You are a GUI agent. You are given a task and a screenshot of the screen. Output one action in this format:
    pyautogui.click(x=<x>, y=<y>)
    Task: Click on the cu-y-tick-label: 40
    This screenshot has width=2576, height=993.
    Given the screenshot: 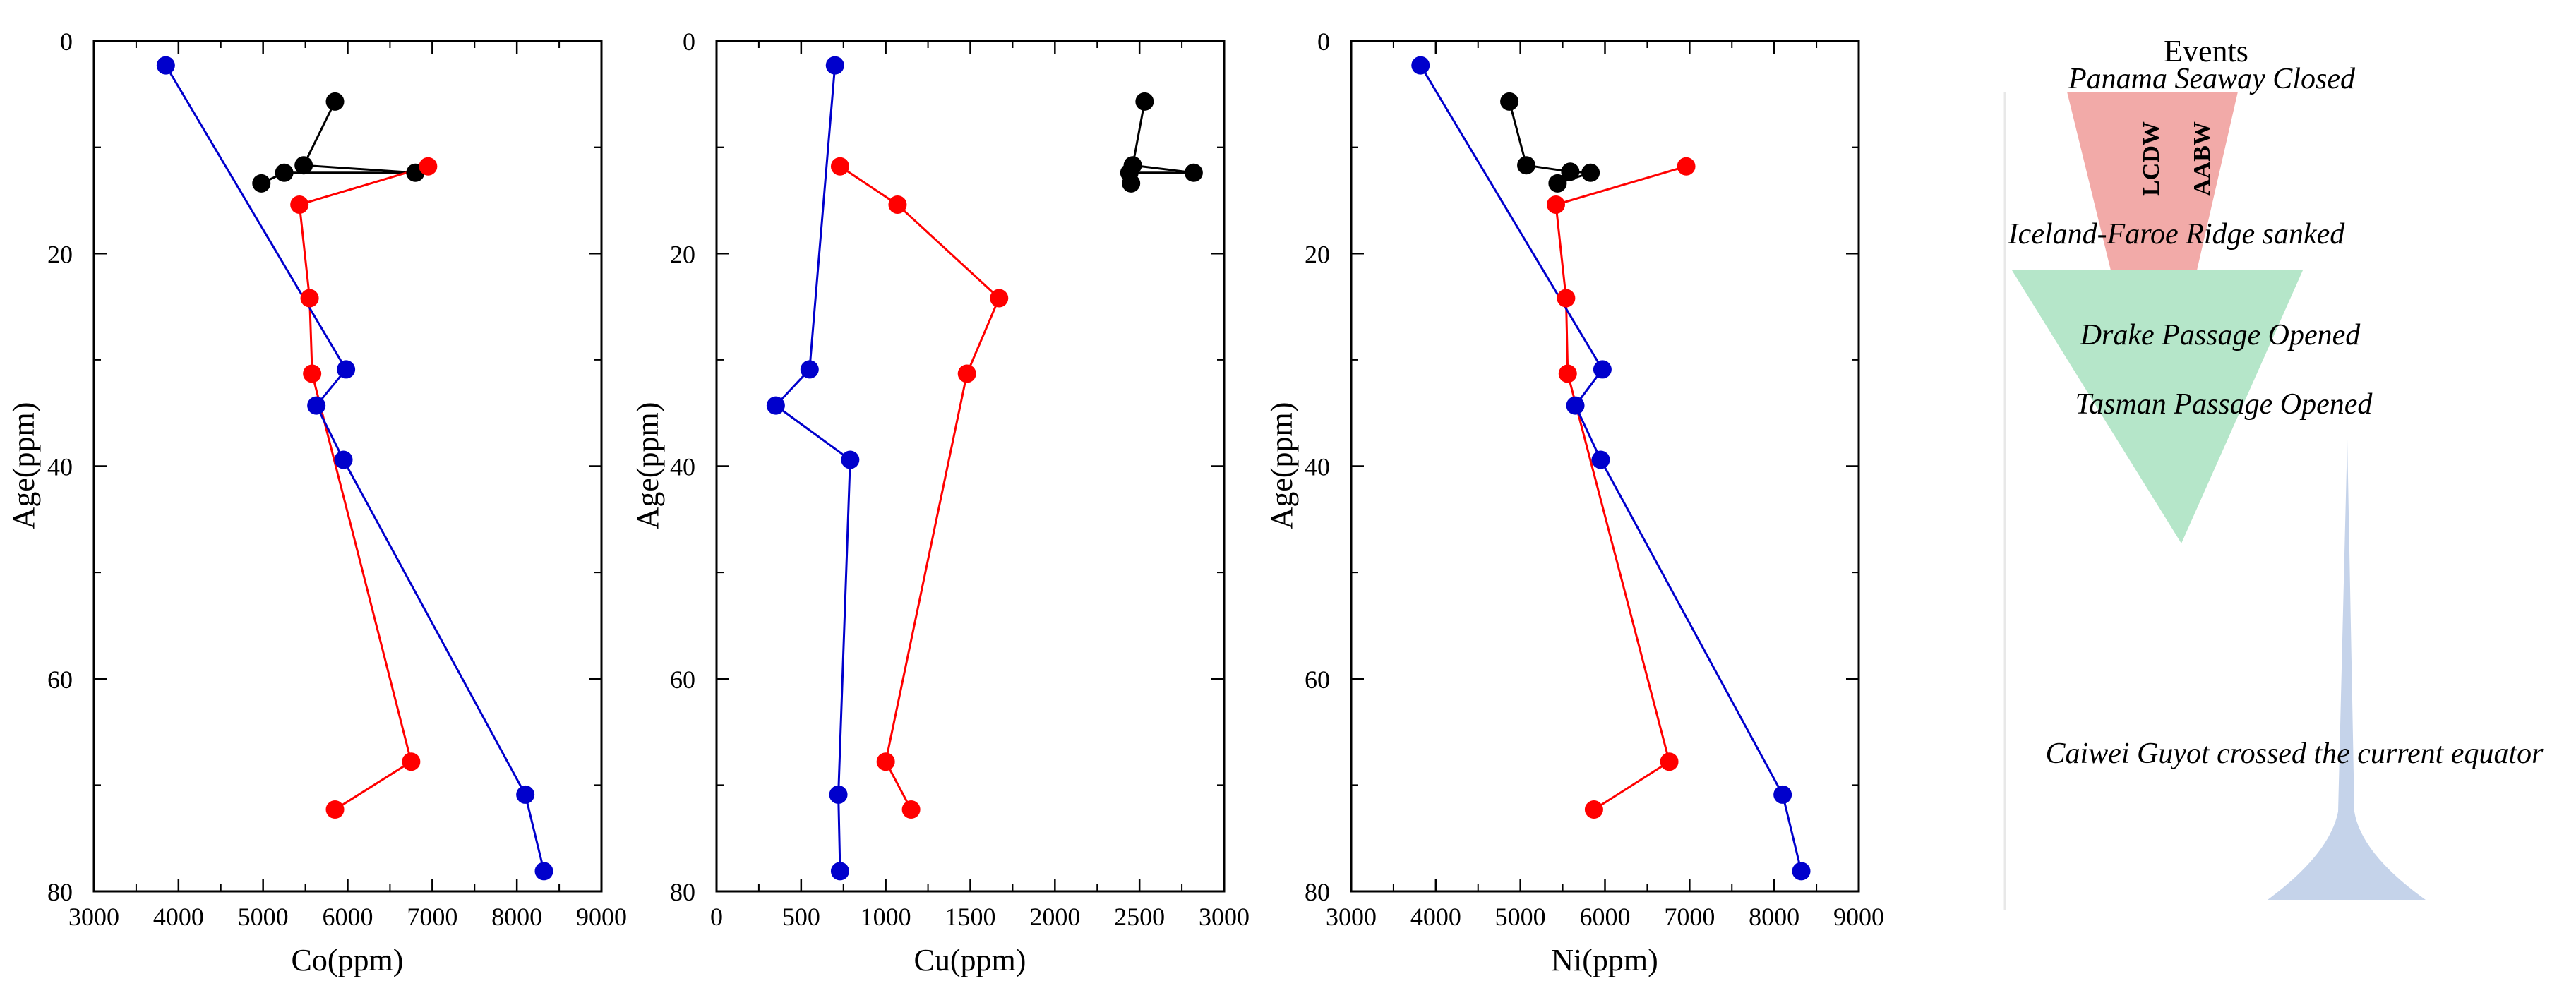 What is the action you would take?
    pyautogui.click(x=682, y=467)
    